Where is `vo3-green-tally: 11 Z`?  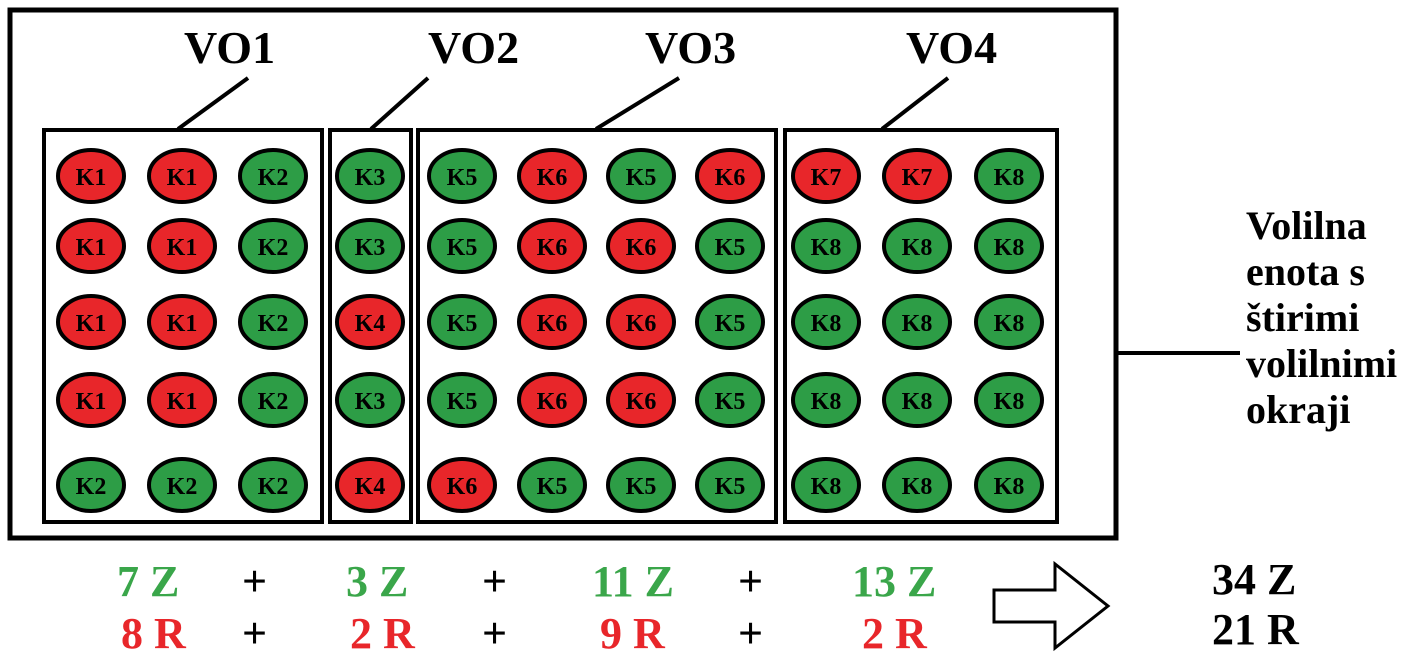
vo3-green-tally: 11 Z is located at coordinates (633, 581).